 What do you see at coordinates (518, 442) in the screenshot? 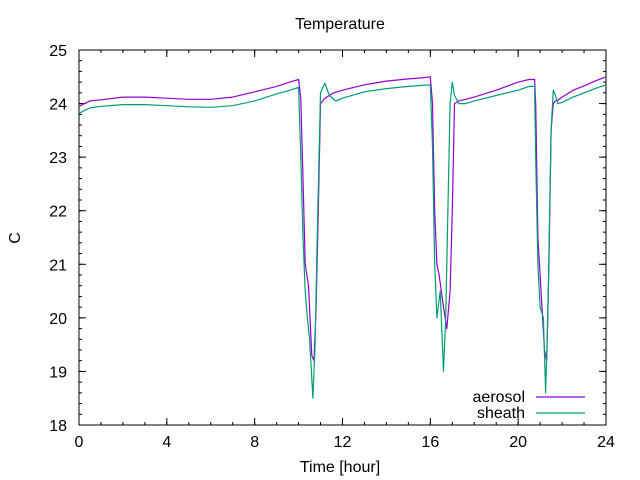
I see `x-tick-label: 20` at bounding box center [518, 442].